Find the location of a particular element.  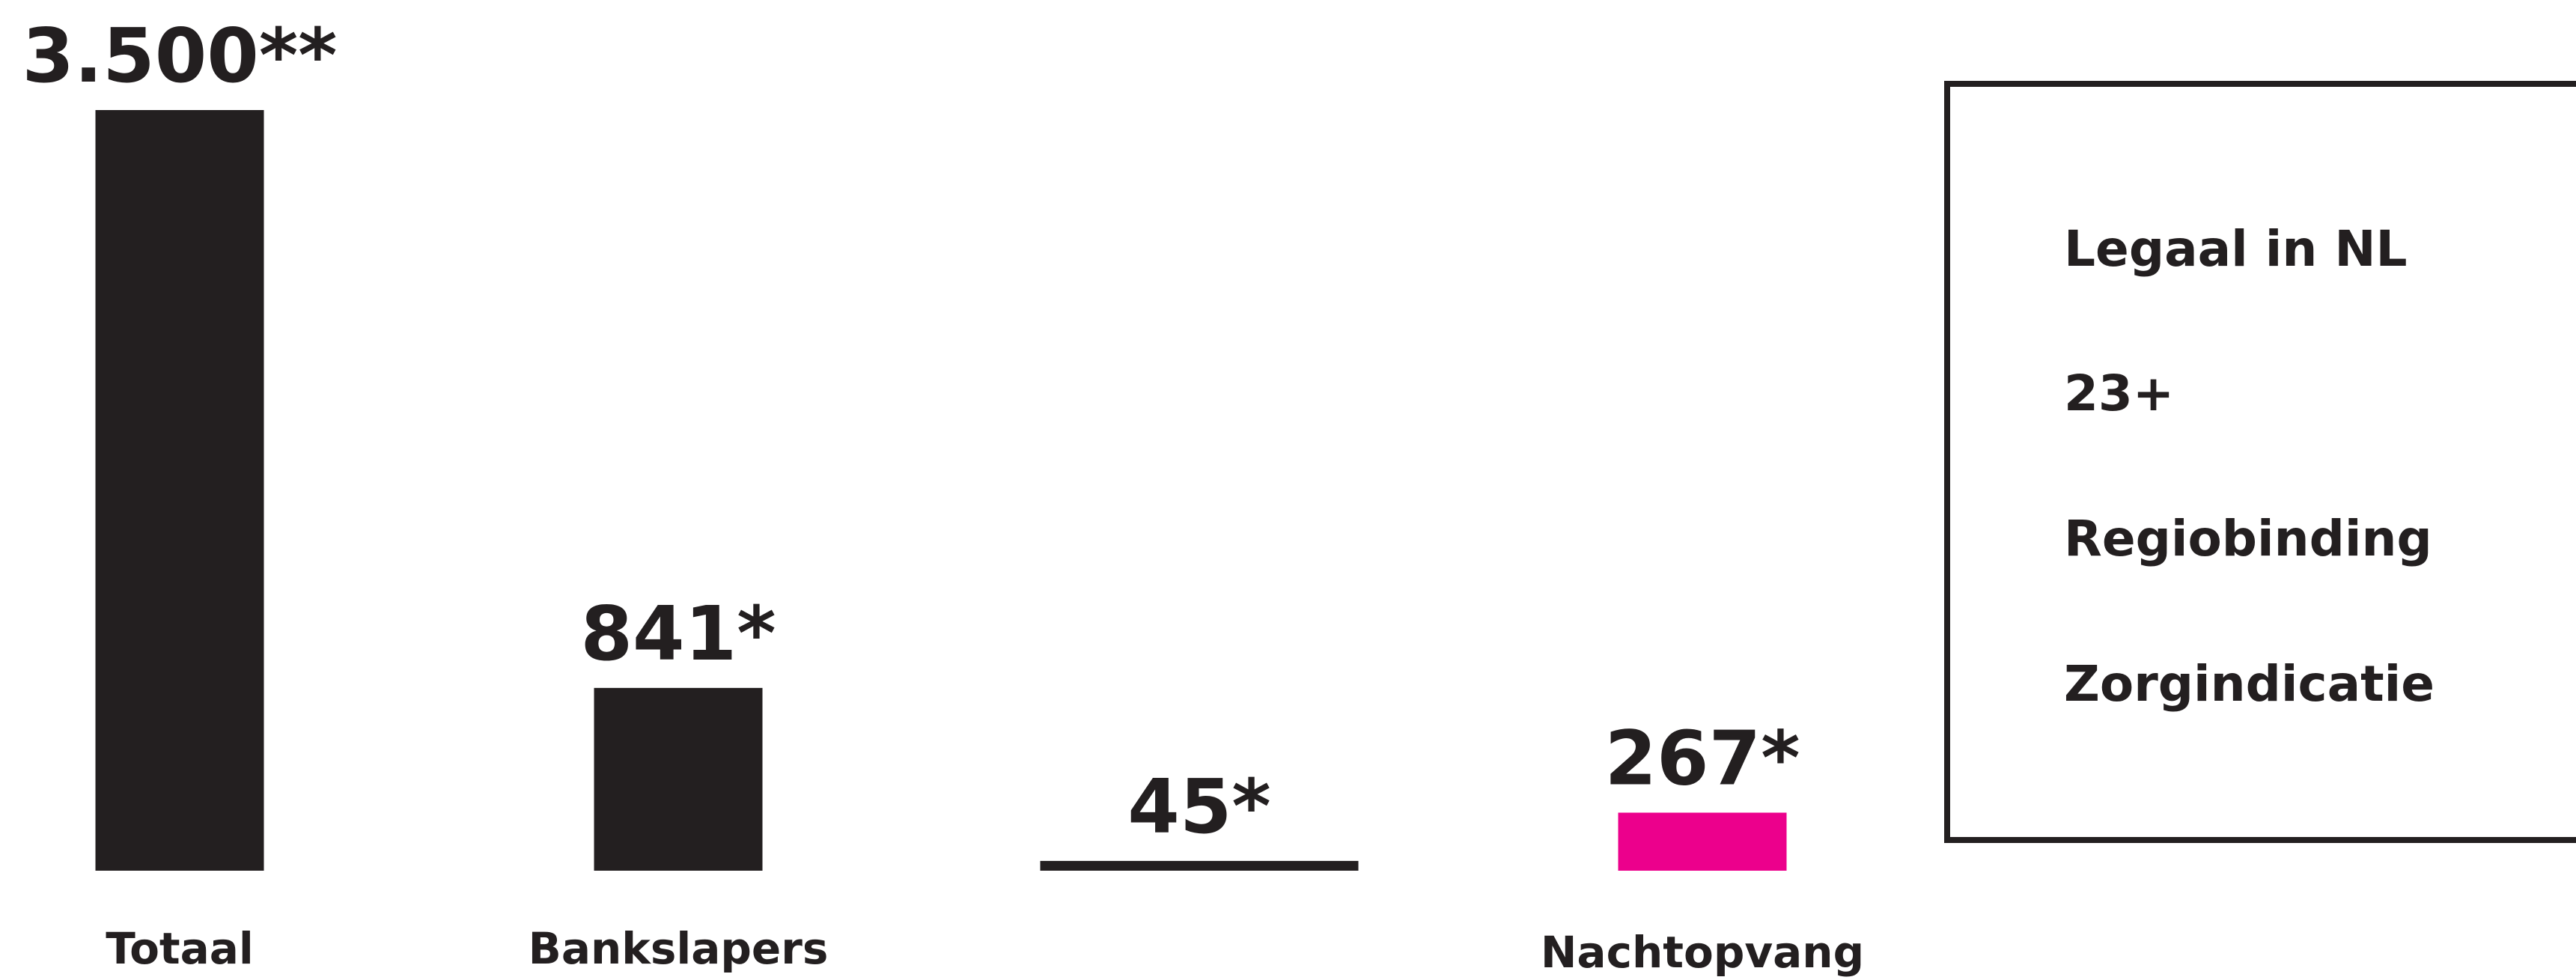

category-label-bankslapers: Bankslapers is located at coordinates (679, 948).